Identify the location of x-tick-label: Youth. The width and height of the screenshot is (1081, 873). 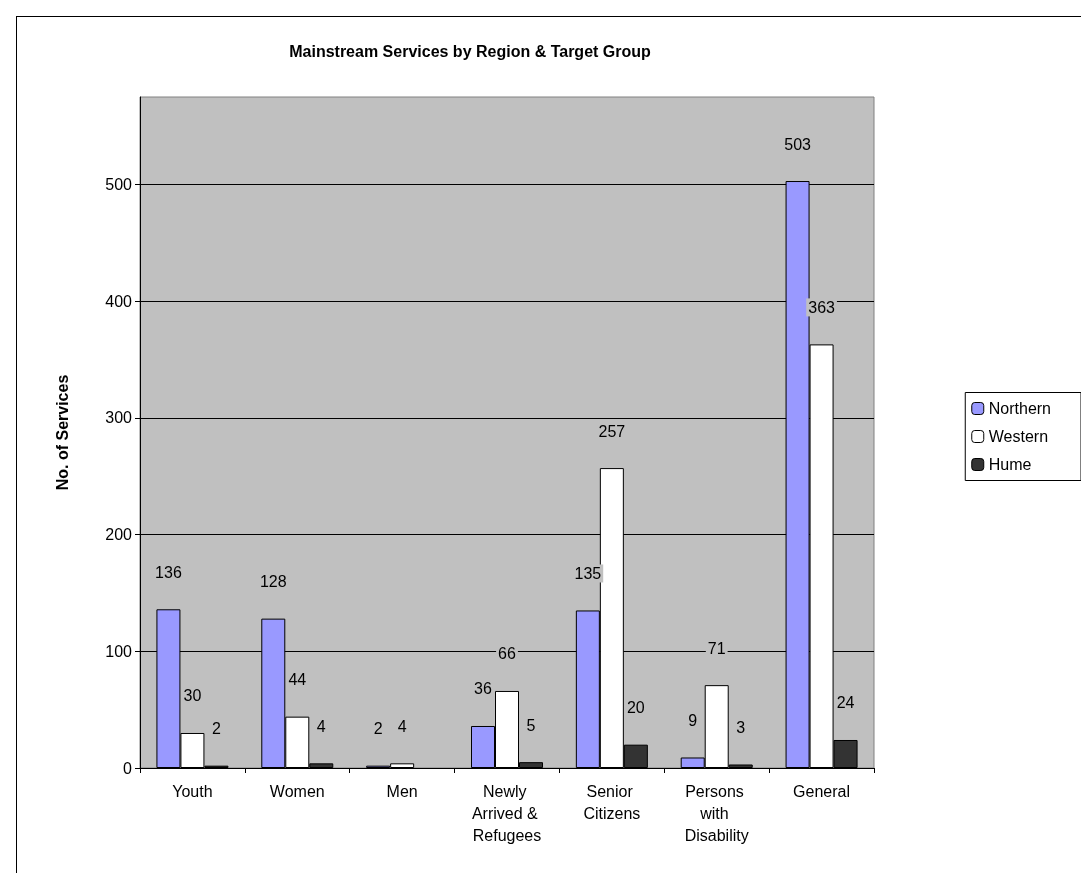
(192, 791).